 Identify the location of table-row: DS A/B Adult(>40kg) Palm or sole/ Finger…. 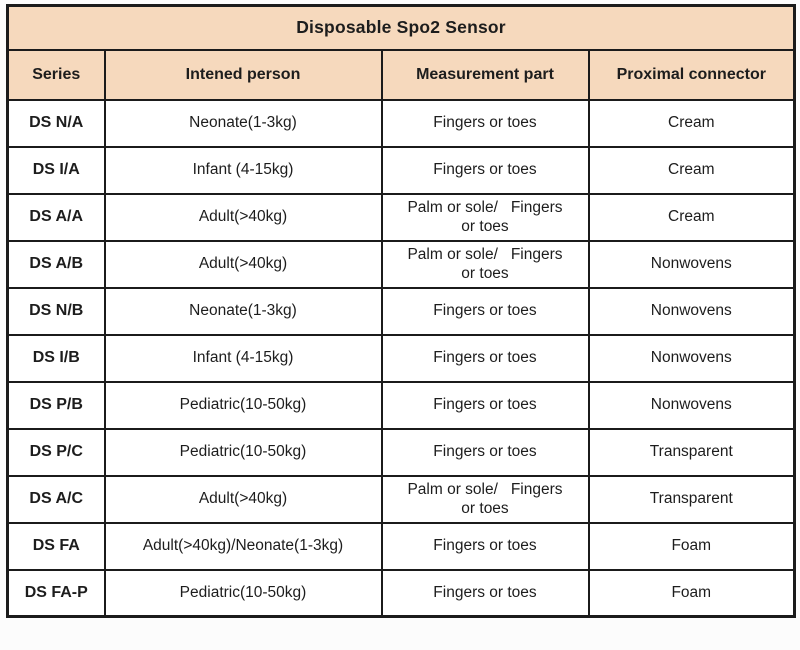
(401, 264).